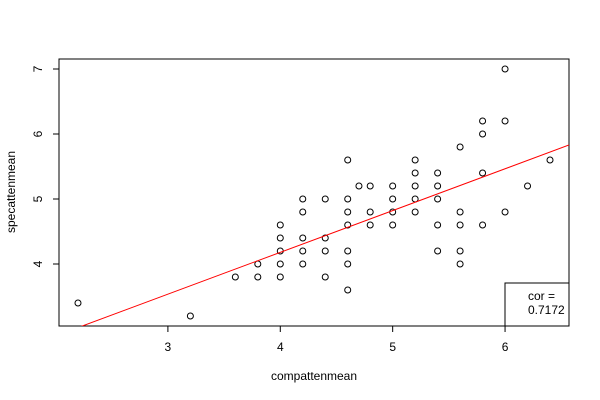  Describe the element at coordinates (168, 347) in the screenshot. I see `x-tick-label: 3` at that location.